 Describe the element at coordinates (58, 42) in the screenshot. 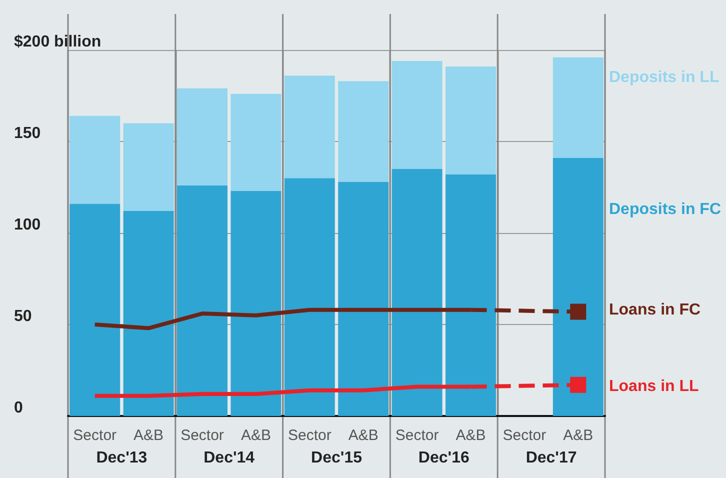

I see `y-tick-label: $200 billion` at that location.